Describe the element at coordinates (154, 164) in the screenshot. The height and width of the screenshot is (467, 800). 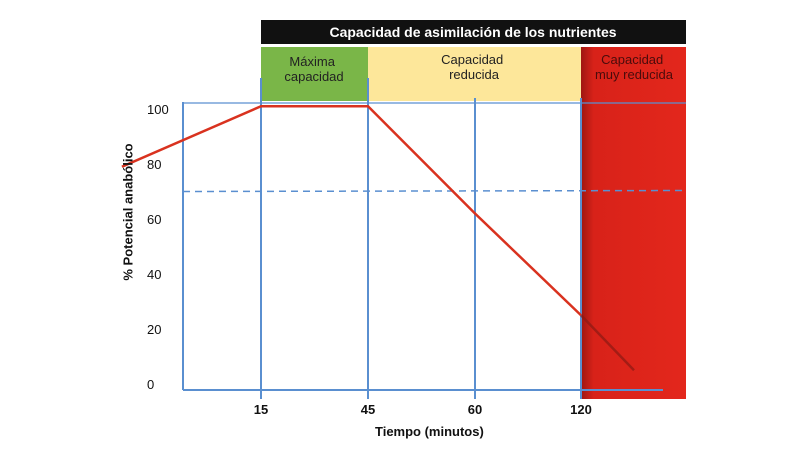
I see `y-tick-label: 80` at that location.